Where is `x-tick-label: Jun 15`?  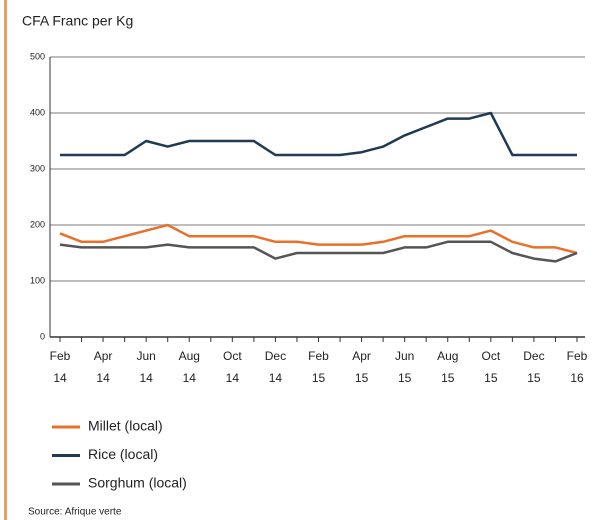 x-tick-label: Jun 15 is located at coordinates (404, 367).